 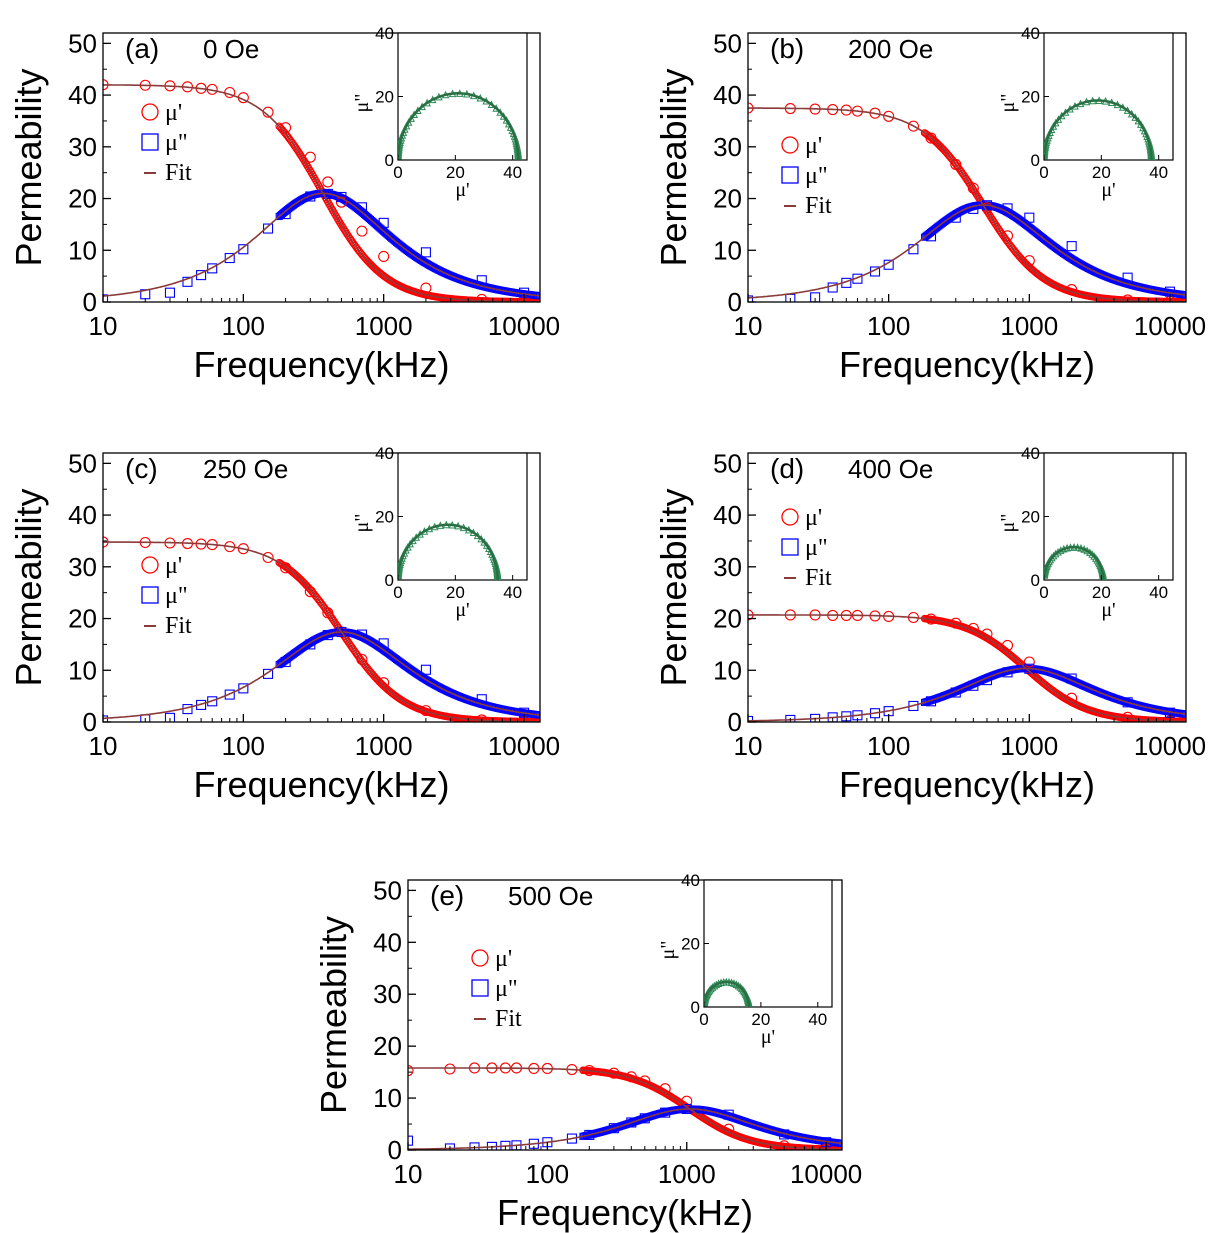 What do you see at coordinates (890, 469) in the screenshot?
I see `field-annotation: 400 Oe` at bounding box center [890, 469].